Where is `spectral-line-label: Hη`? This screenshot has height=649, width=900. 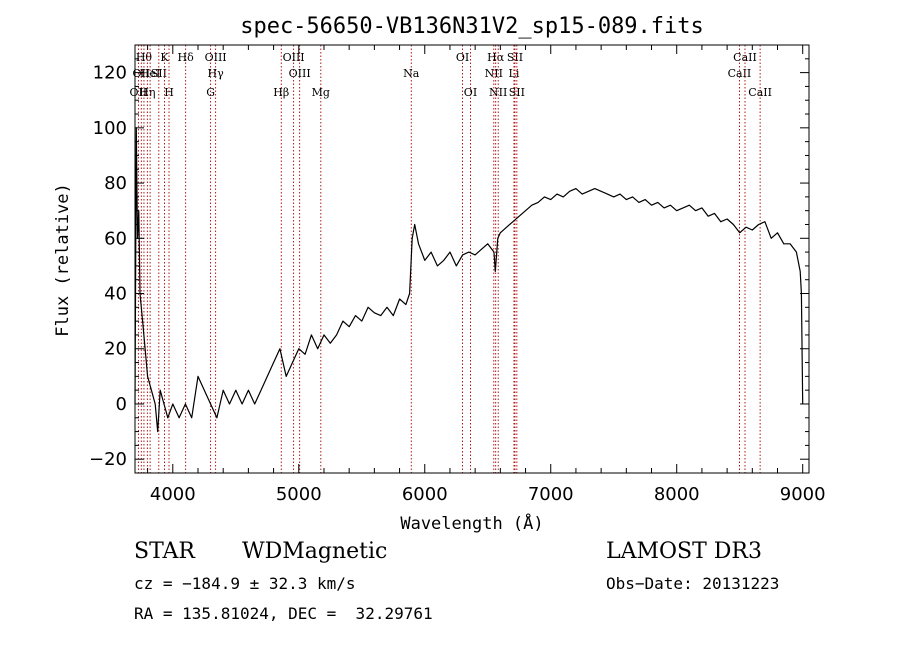 spectral-line-label: Hη is located at coordinates (147, 92).